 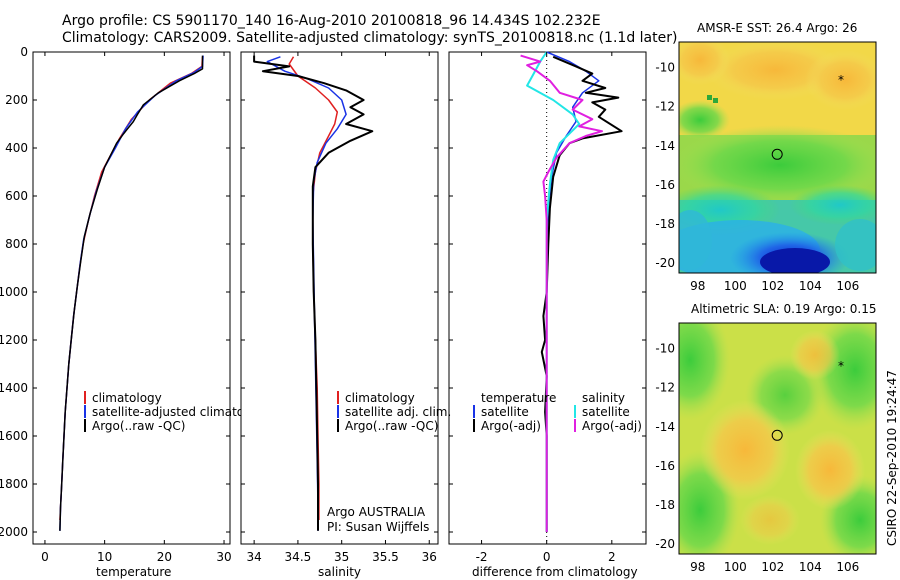 I want to click on sal-legend-label-satellite: satellite adj. clim., so click(x=398, y=412).